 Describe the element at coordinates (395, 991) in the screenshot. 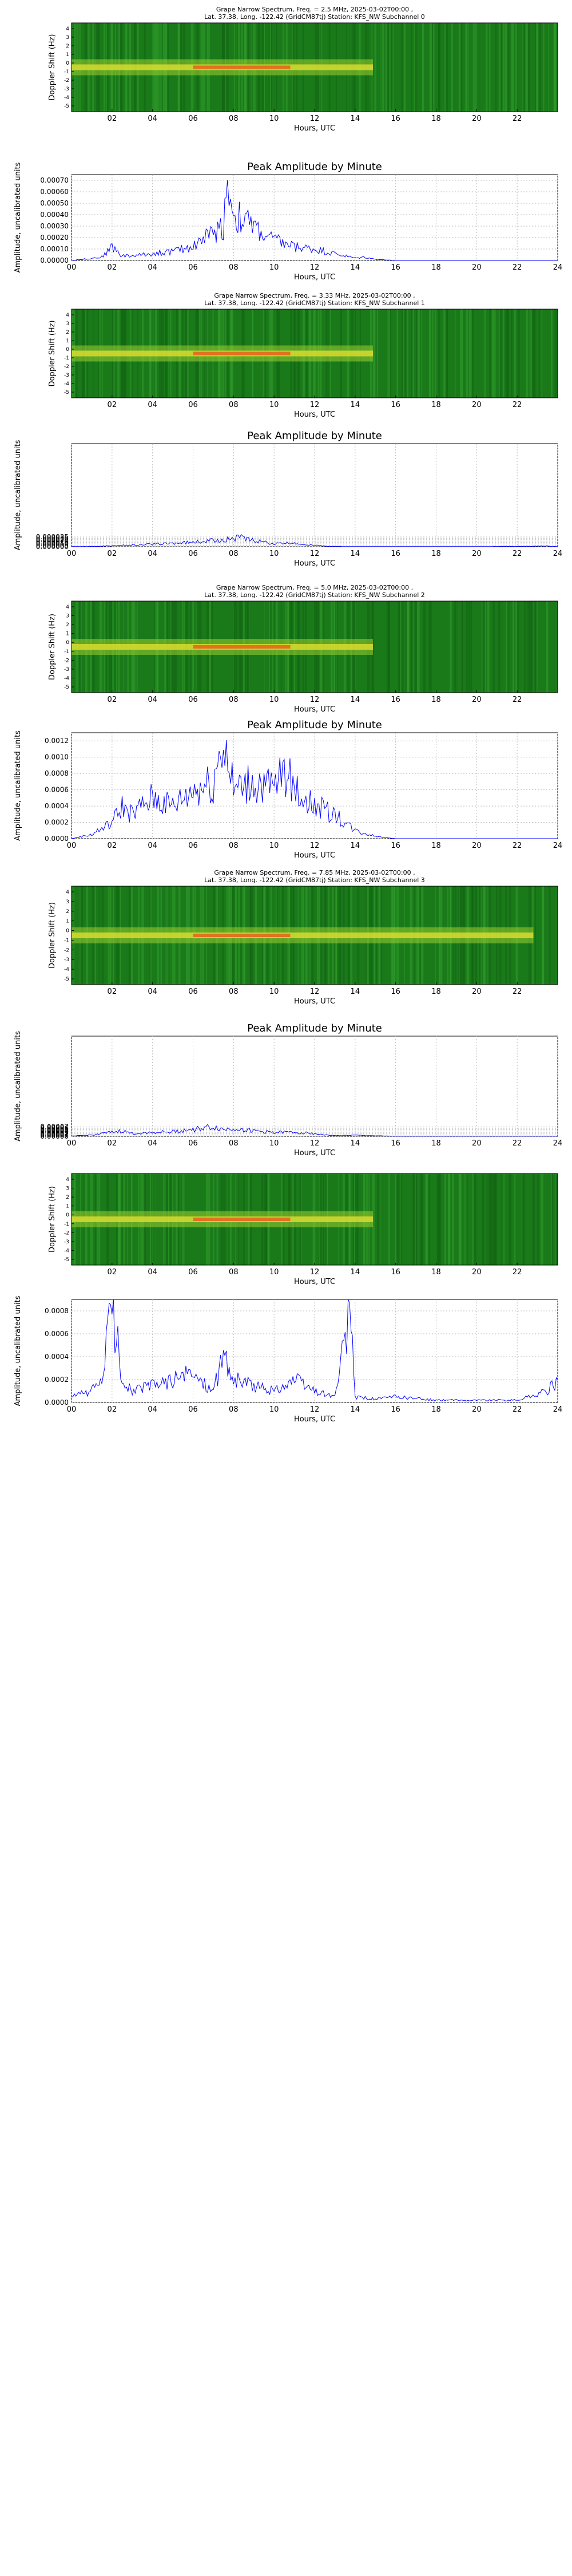

I see `x-tick-label: 16` at that location.